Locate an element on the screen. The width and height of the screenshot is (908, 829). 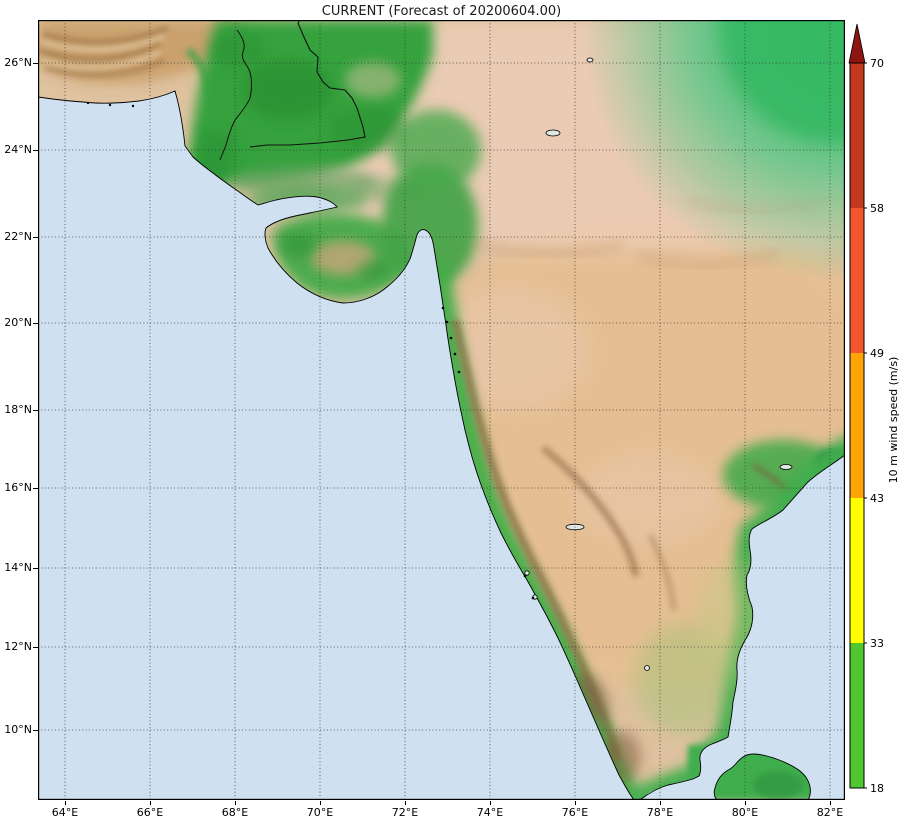
colorbar-tick-43: 43 is located at coordinates (877, 498).